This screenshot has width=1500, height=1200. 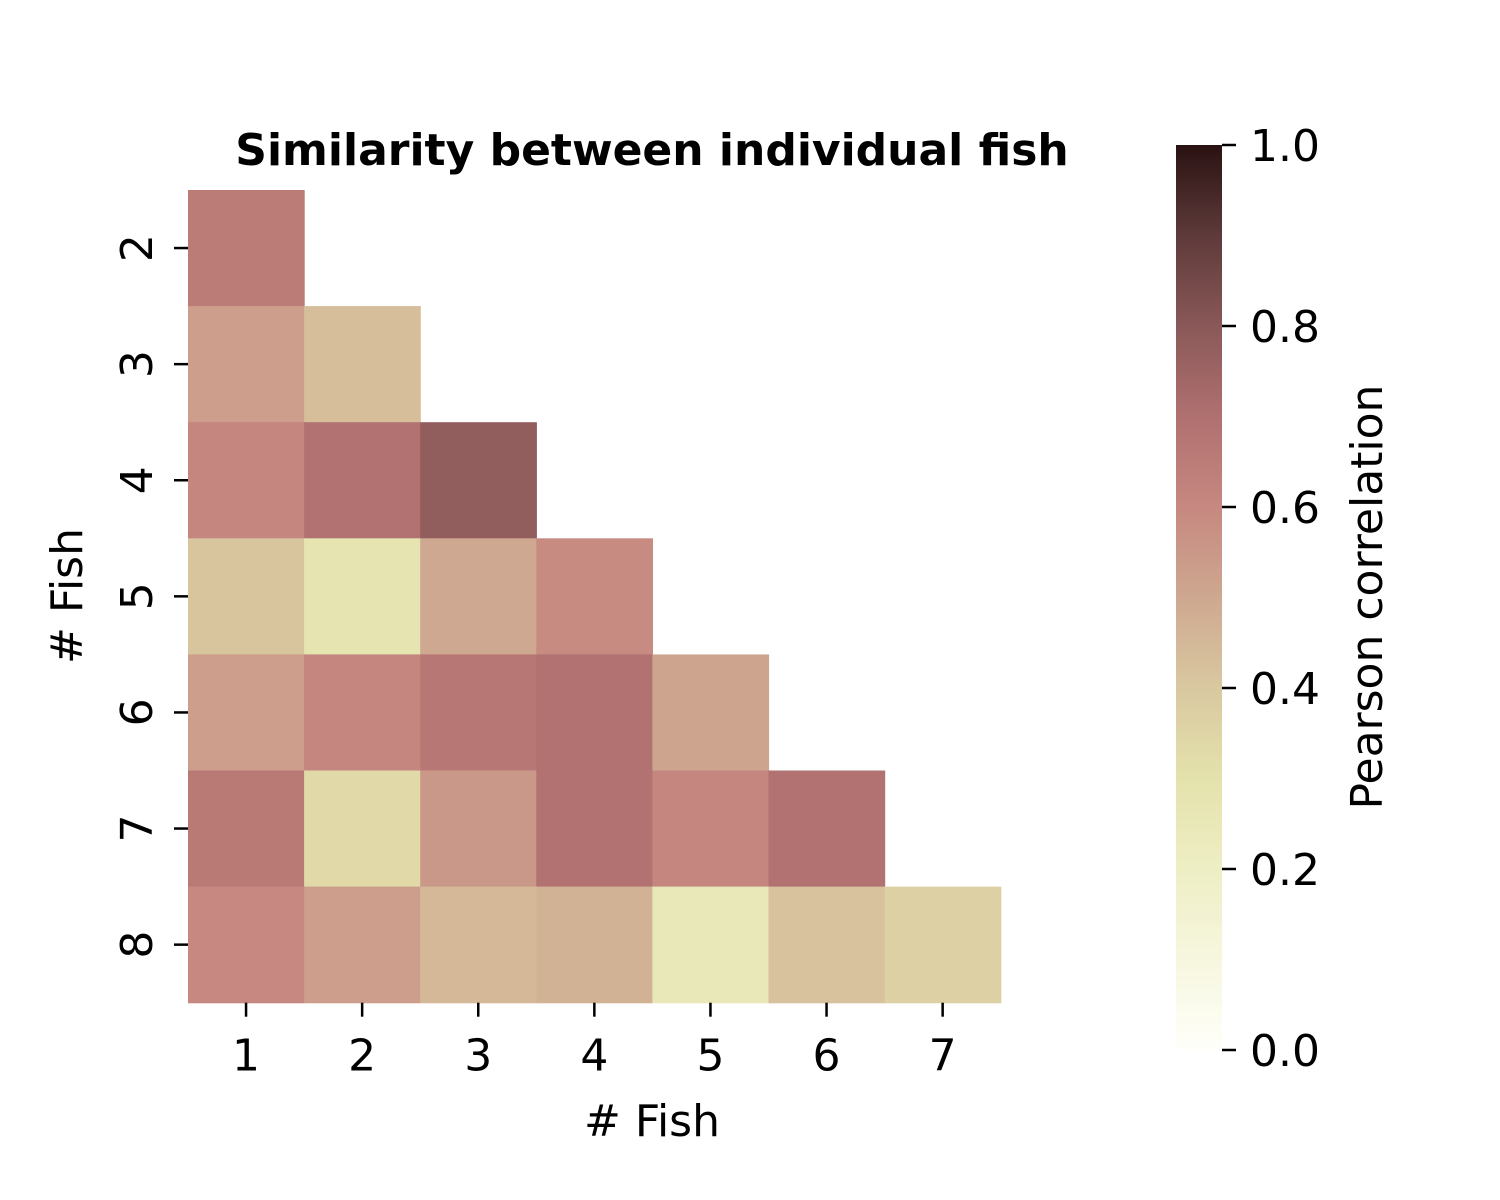 I want to click on heatmap-cell-r8-c4, so click(x=594, y=945).